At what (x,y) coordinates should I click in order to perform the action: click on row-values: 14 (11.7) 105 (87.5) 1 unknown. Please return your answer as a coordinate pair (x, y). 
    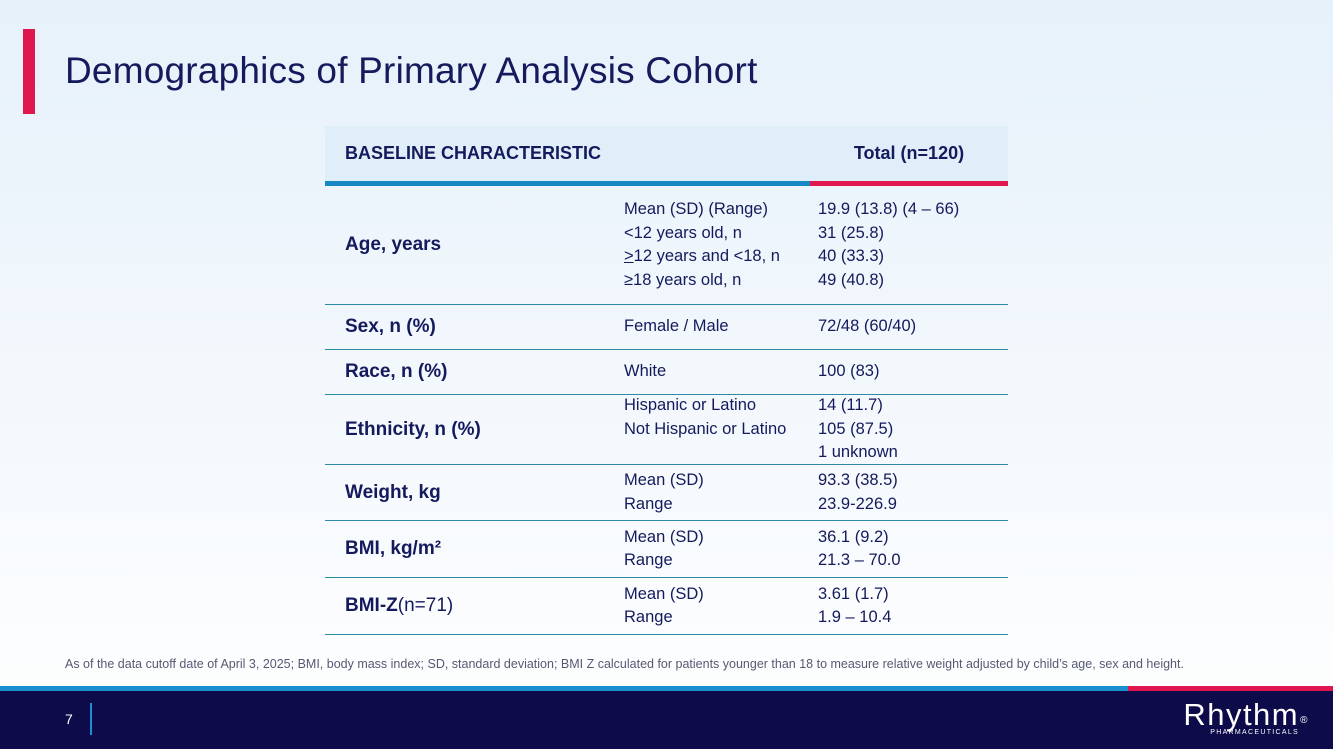
    Looking at the image, I should click on (913, 429).